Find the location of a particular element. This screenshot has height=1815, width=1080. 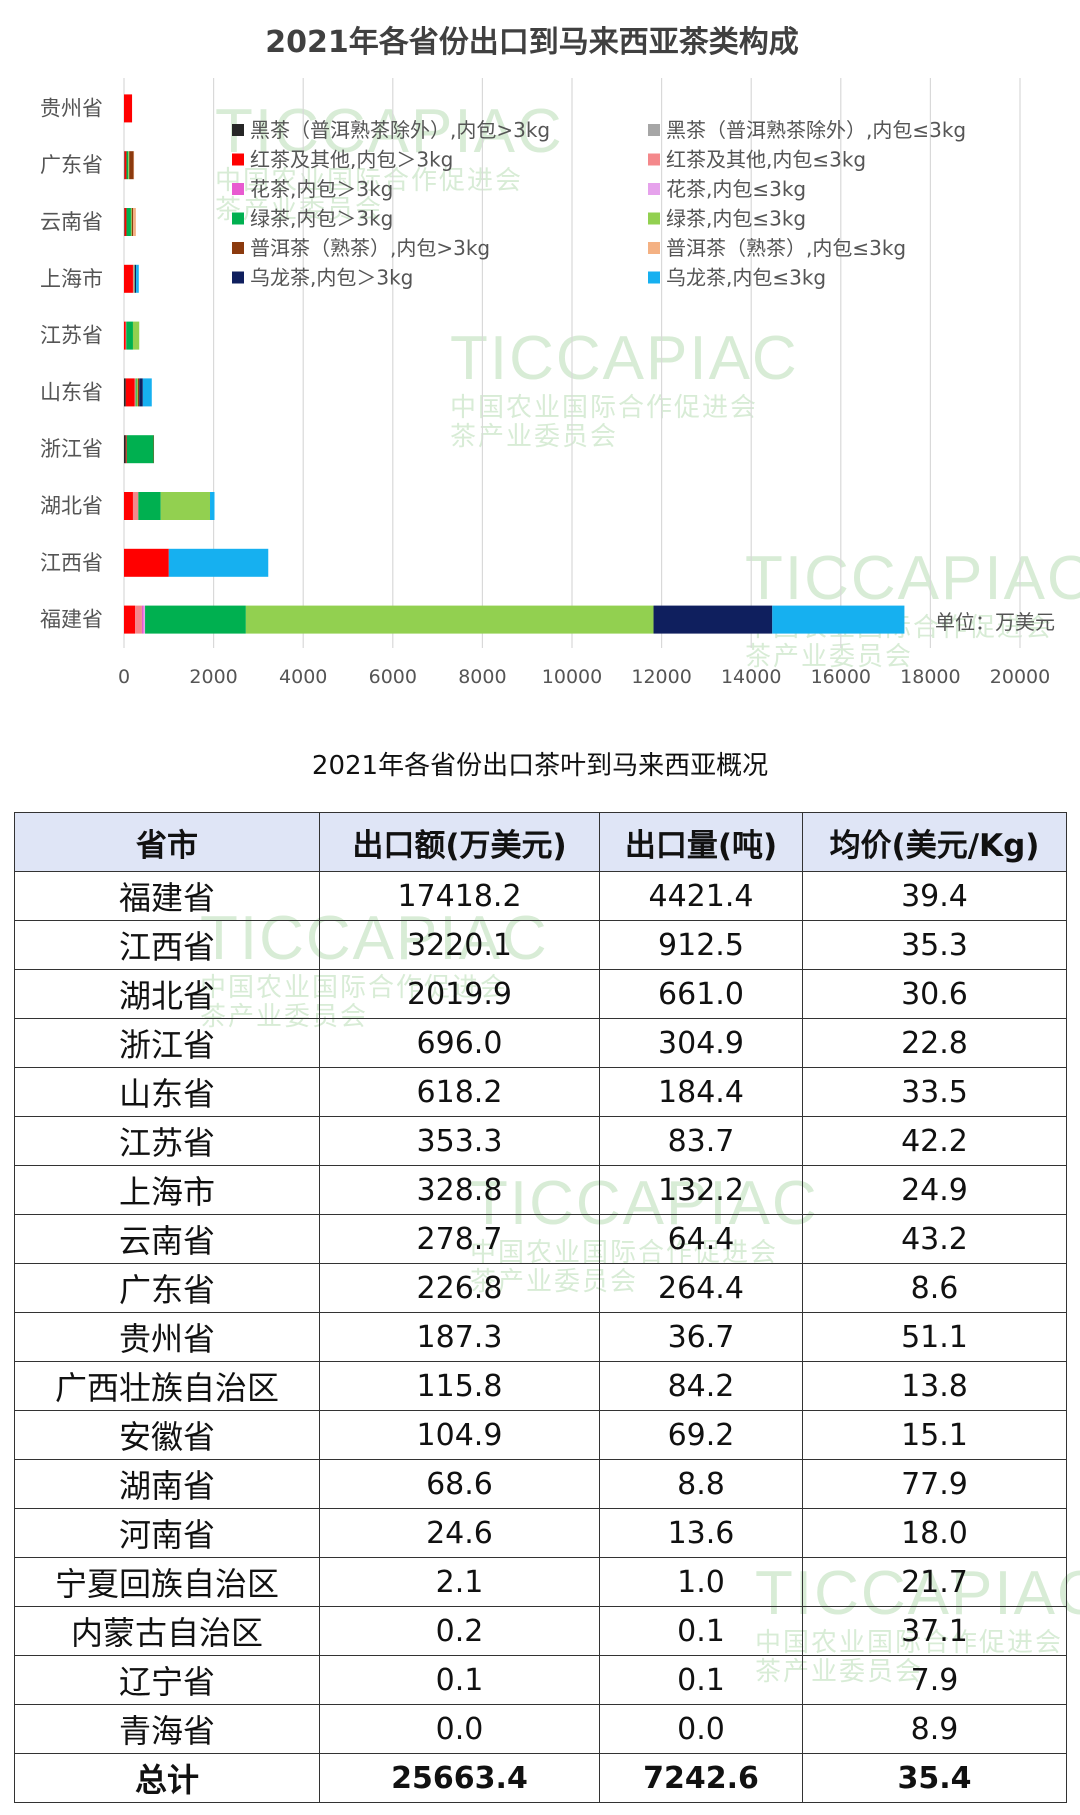

x-tick-label: 4000 is located at coordinates (303, 677).